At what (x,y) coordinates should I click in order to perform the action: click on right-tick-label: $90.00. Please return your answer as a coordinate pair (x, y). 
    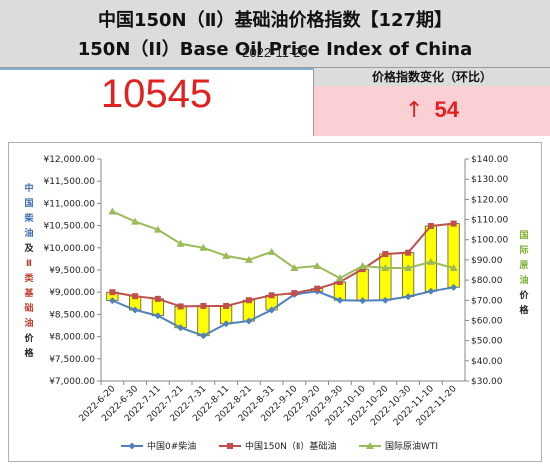
    Looking at the image, I should click on (487, 261).